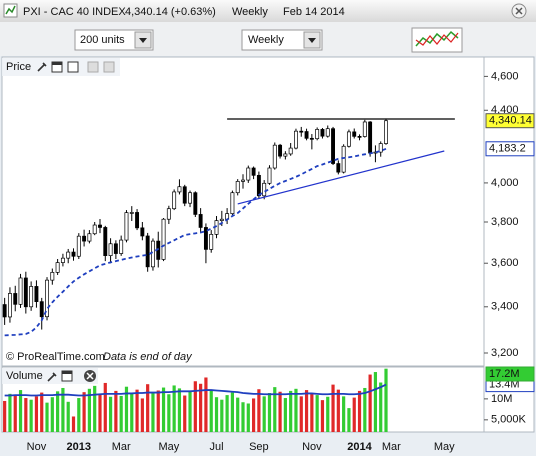 The height and width of the screenshot is (456, 536). What do you see at coordinates (282, 40) in the screenshot?
I see `period-dropdown` at bounding box center [282, 40].